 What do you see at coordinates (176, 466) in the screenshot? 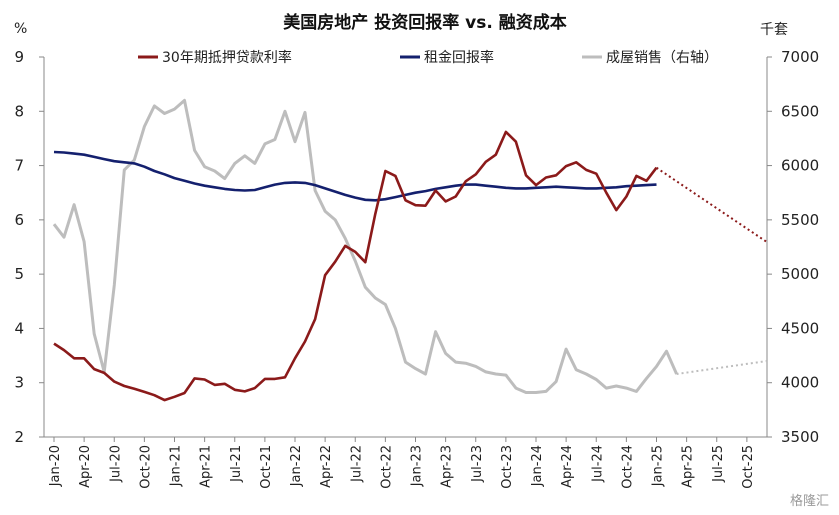
I see `x-tick-label: Jan-21` at bounding box center [176, 466].